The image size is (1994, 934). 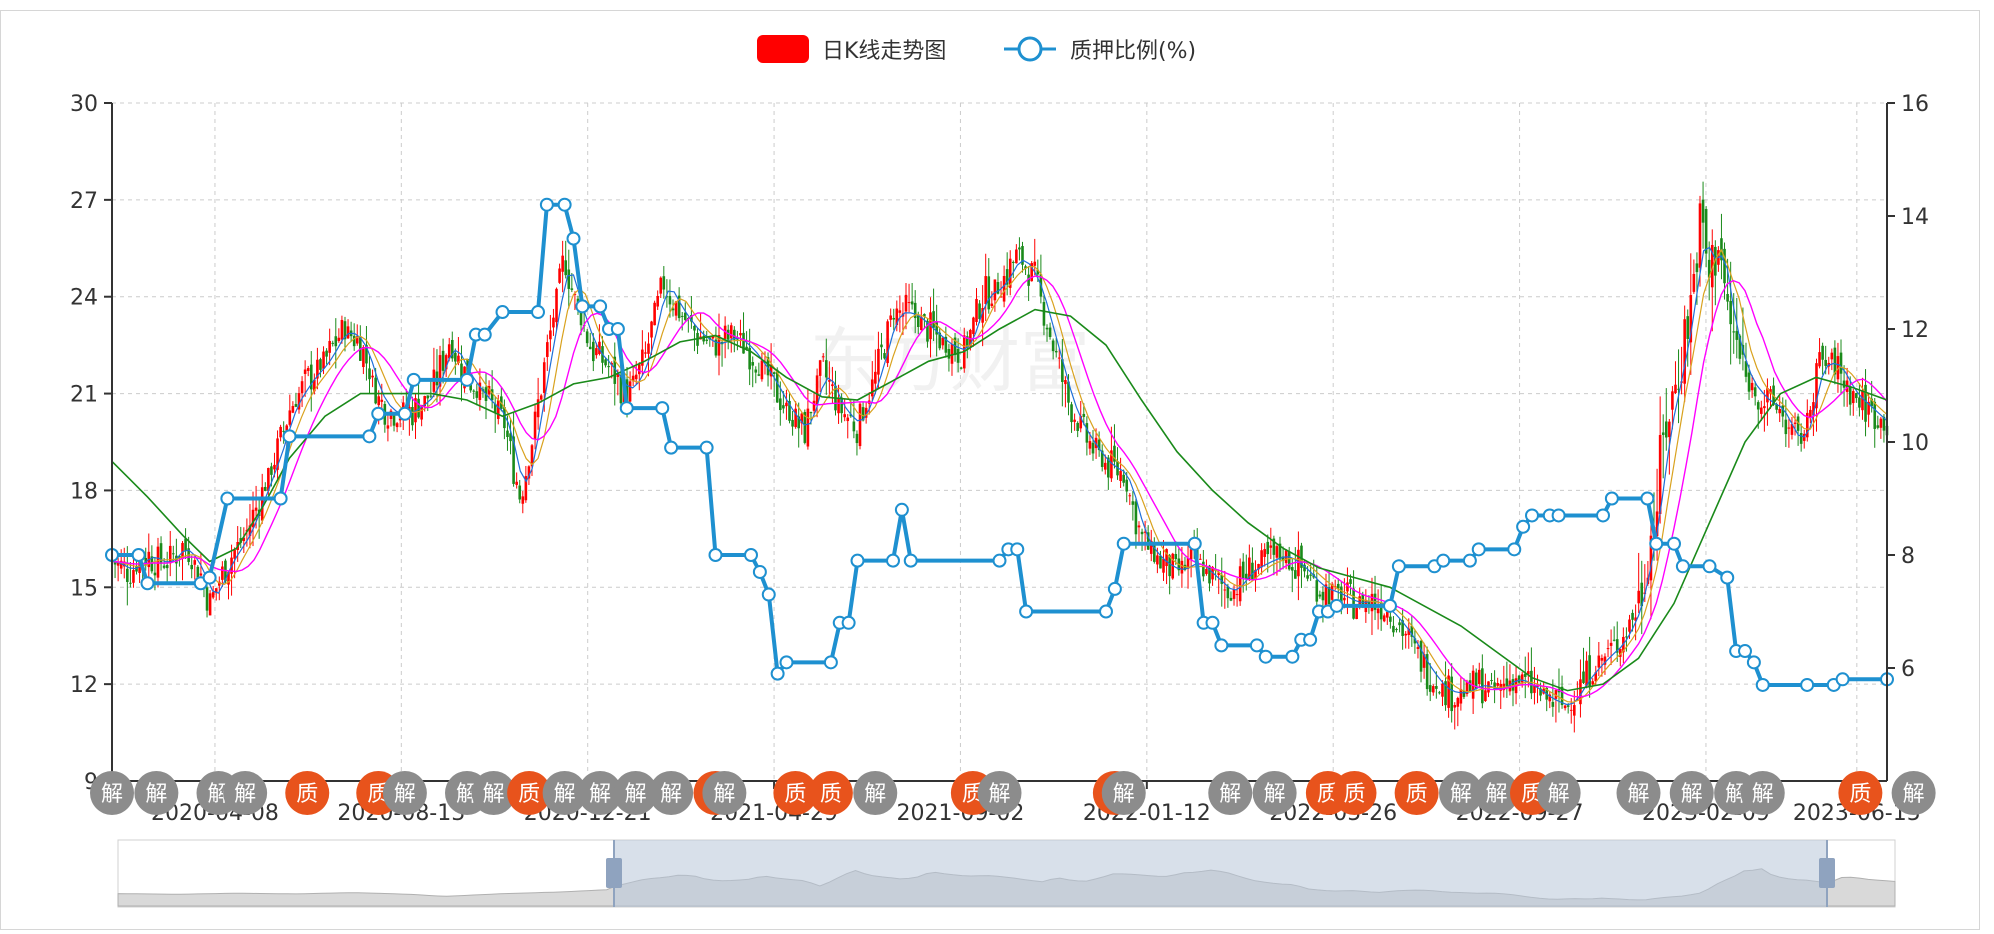 What do you see at coordinates (976, 49) in the screenshot?
I see `legend: 日K线走势图 质押比例(%)` at bounding box center [976, 49].